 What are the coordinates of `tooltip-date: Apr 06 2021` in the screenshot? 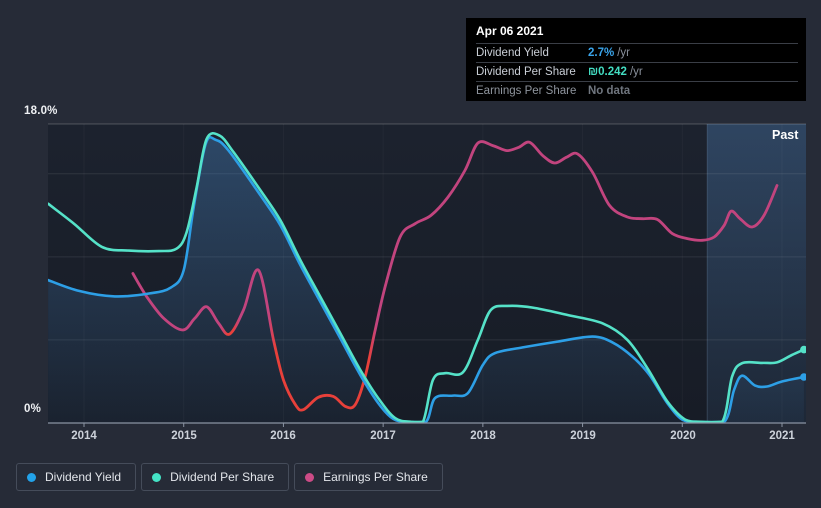 It's located at (510, 31).